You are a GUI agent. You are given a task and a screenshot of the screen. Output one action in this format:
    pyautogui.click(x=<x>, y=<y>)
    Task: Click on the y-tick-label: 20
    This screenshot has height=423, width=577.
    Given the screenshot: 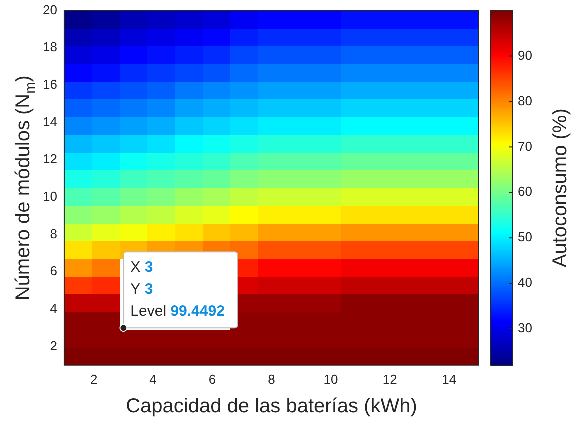 What is the action you would take?
    pyautogui.click(x=50, y=10)
    